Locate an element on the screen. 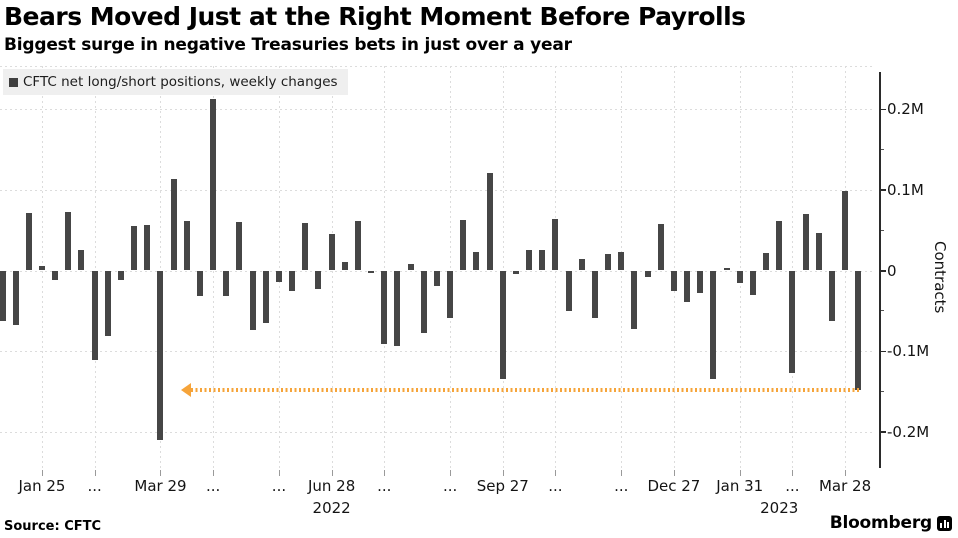 The width and height of the screenshot is (958, 538). year-label: 2022 is located at coordinates (331, 508).